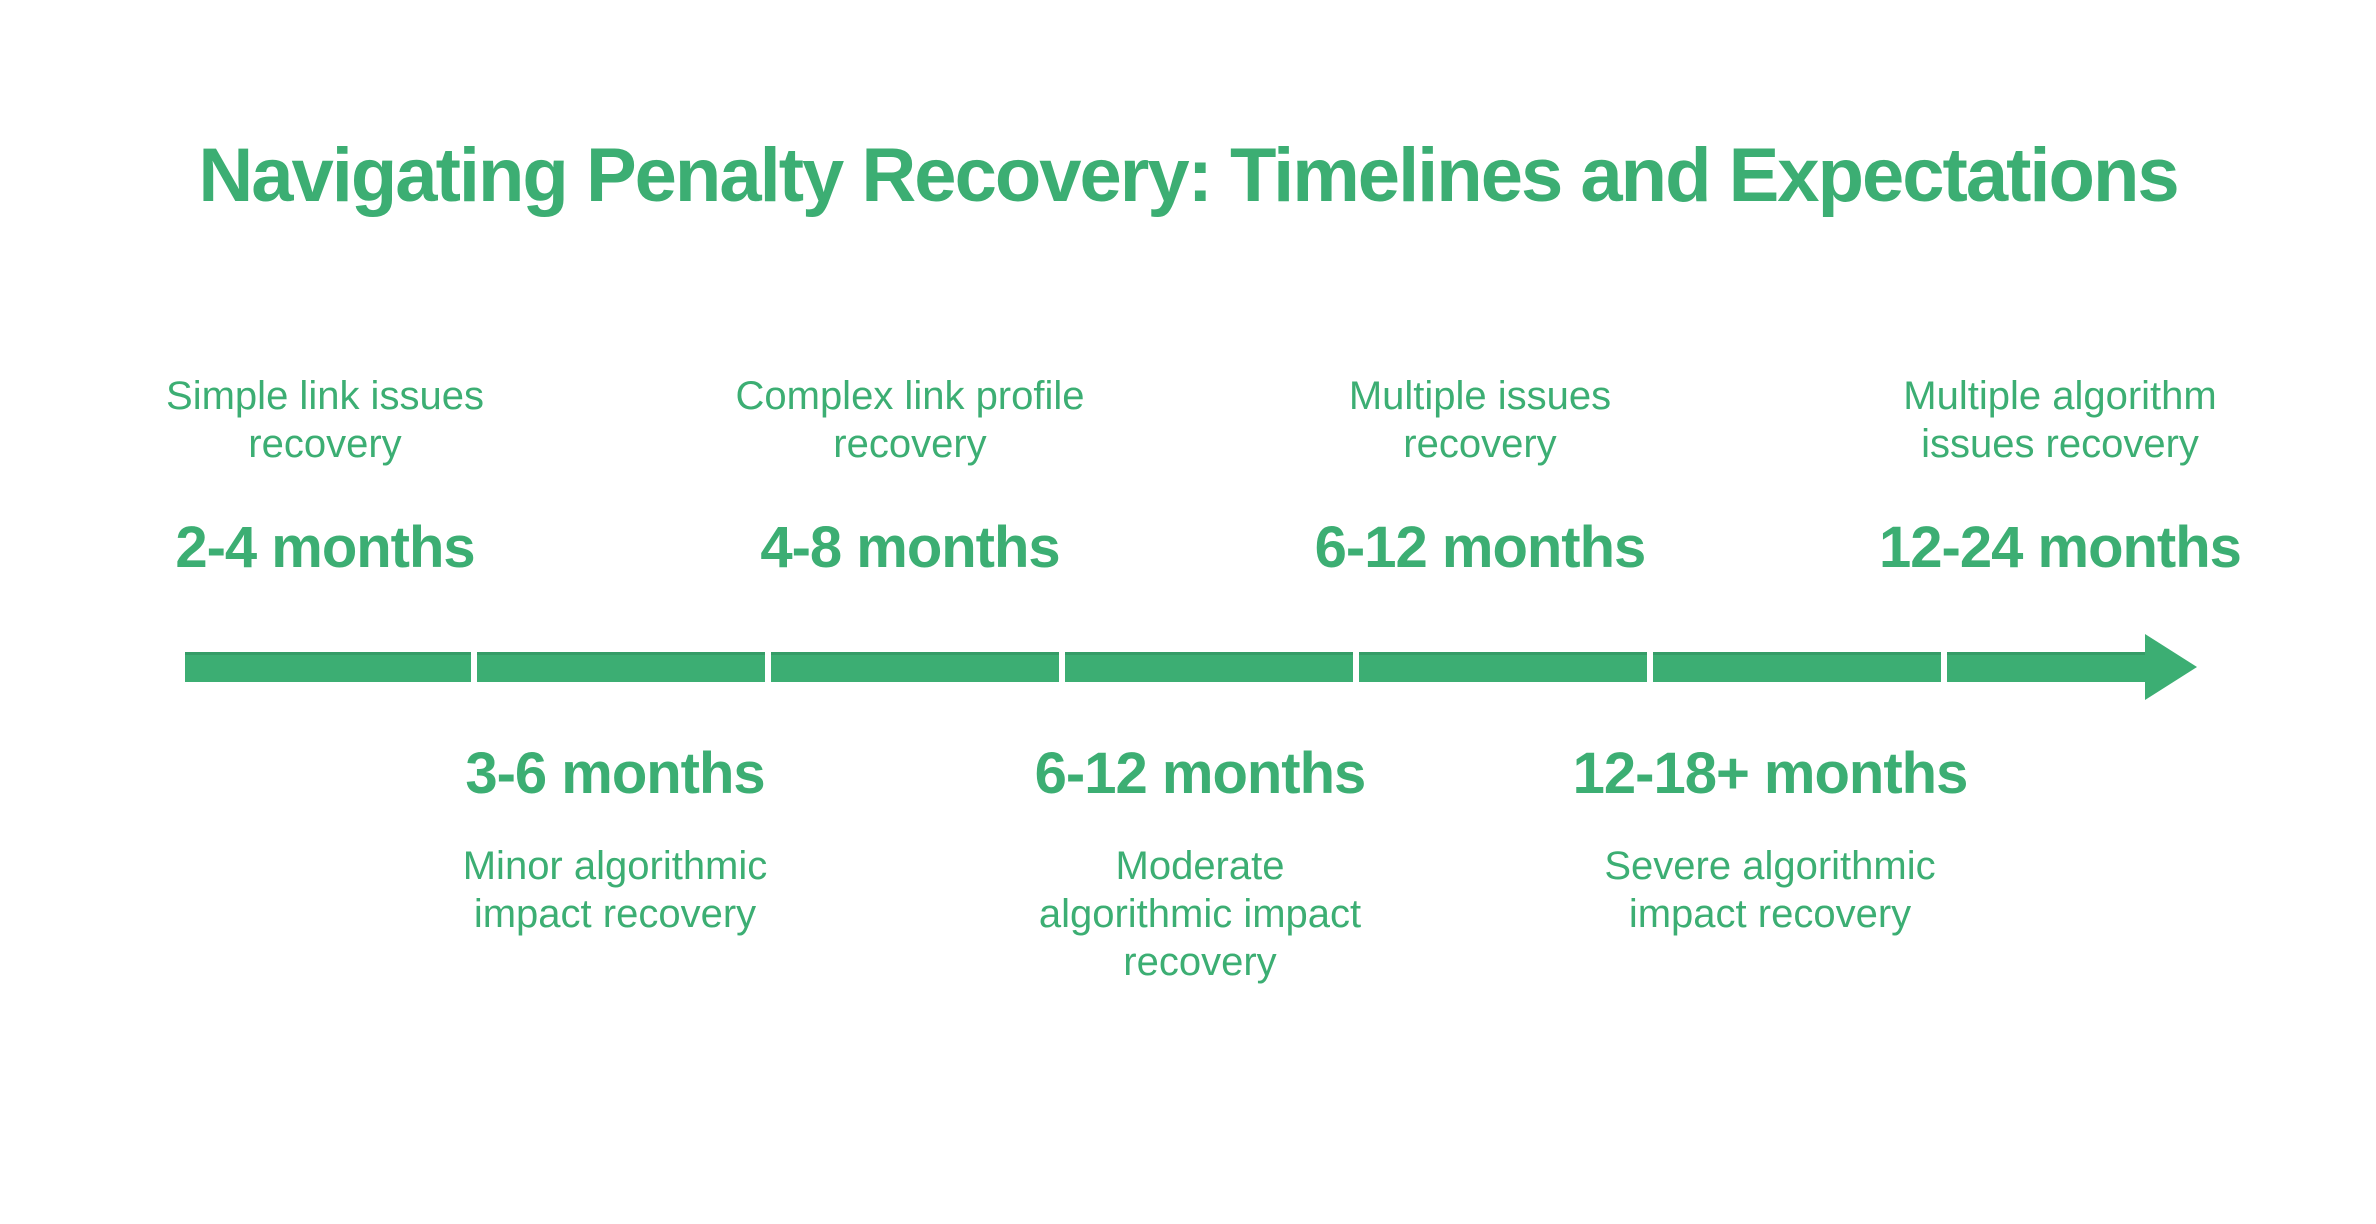 Image resolution: width=2376 pixels, height=1224 pixels. I want to click on milestone-top-multiple-issues: Multiple issues recovery 6-12 months, so click(1480, 476).